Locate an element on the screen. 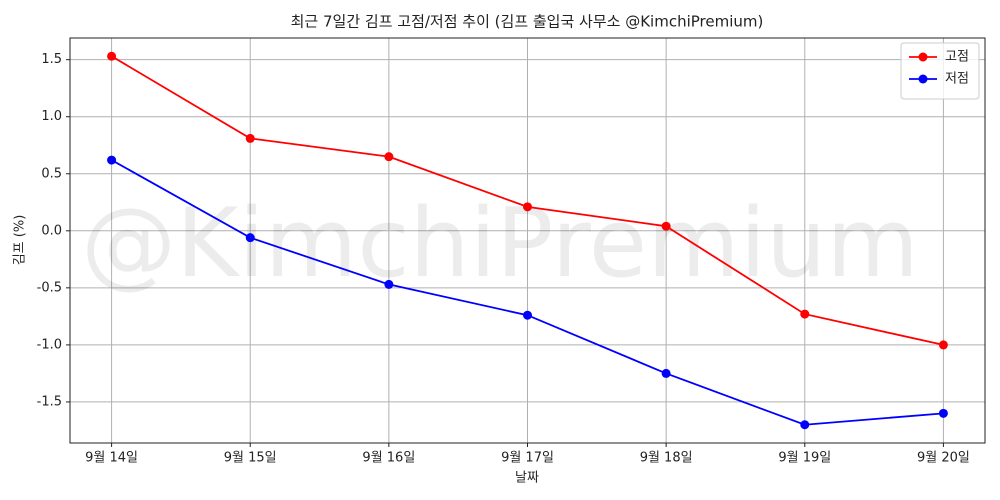 This screenshot has height=500, width=1000. y-tick-label: 0.0 is located at coordinates (51, 230).